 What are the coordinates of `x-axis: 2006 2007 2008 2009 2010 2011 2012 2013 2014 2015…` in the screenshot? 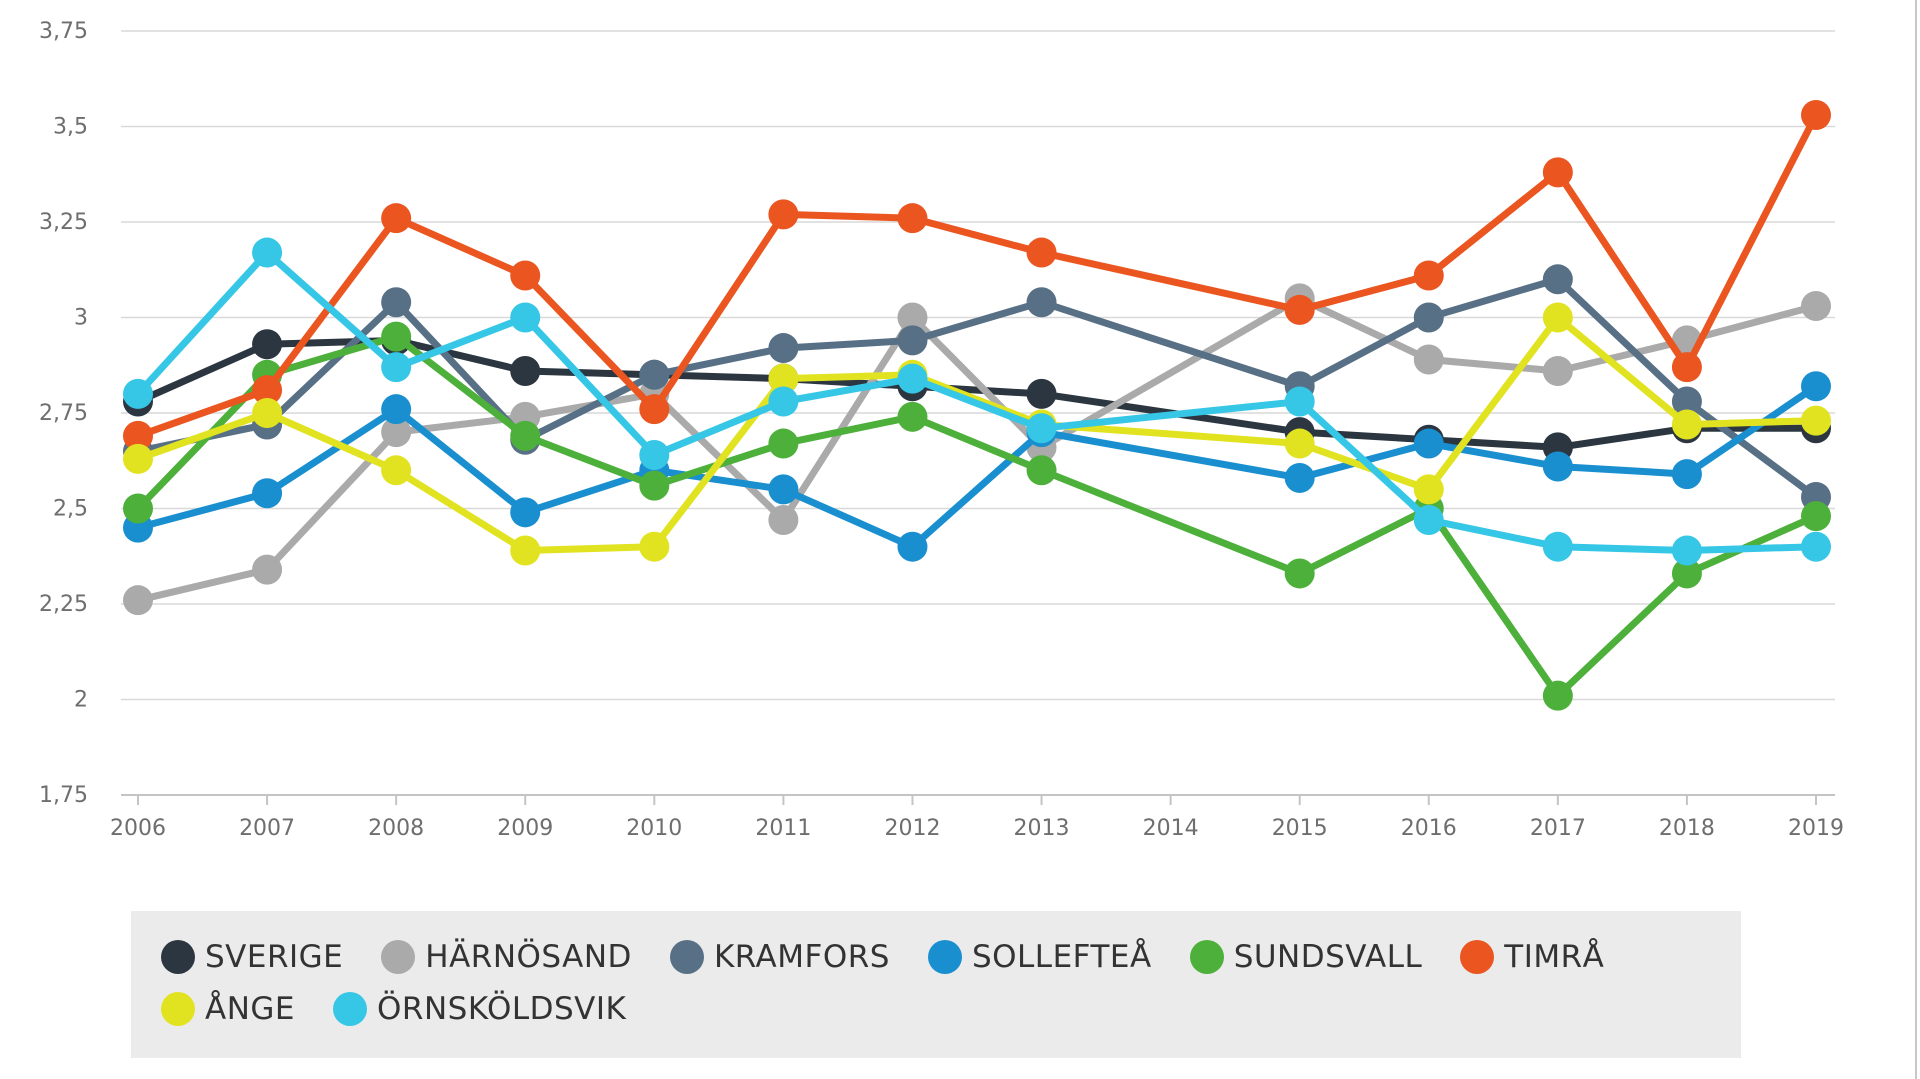 It's located at (977, 817).